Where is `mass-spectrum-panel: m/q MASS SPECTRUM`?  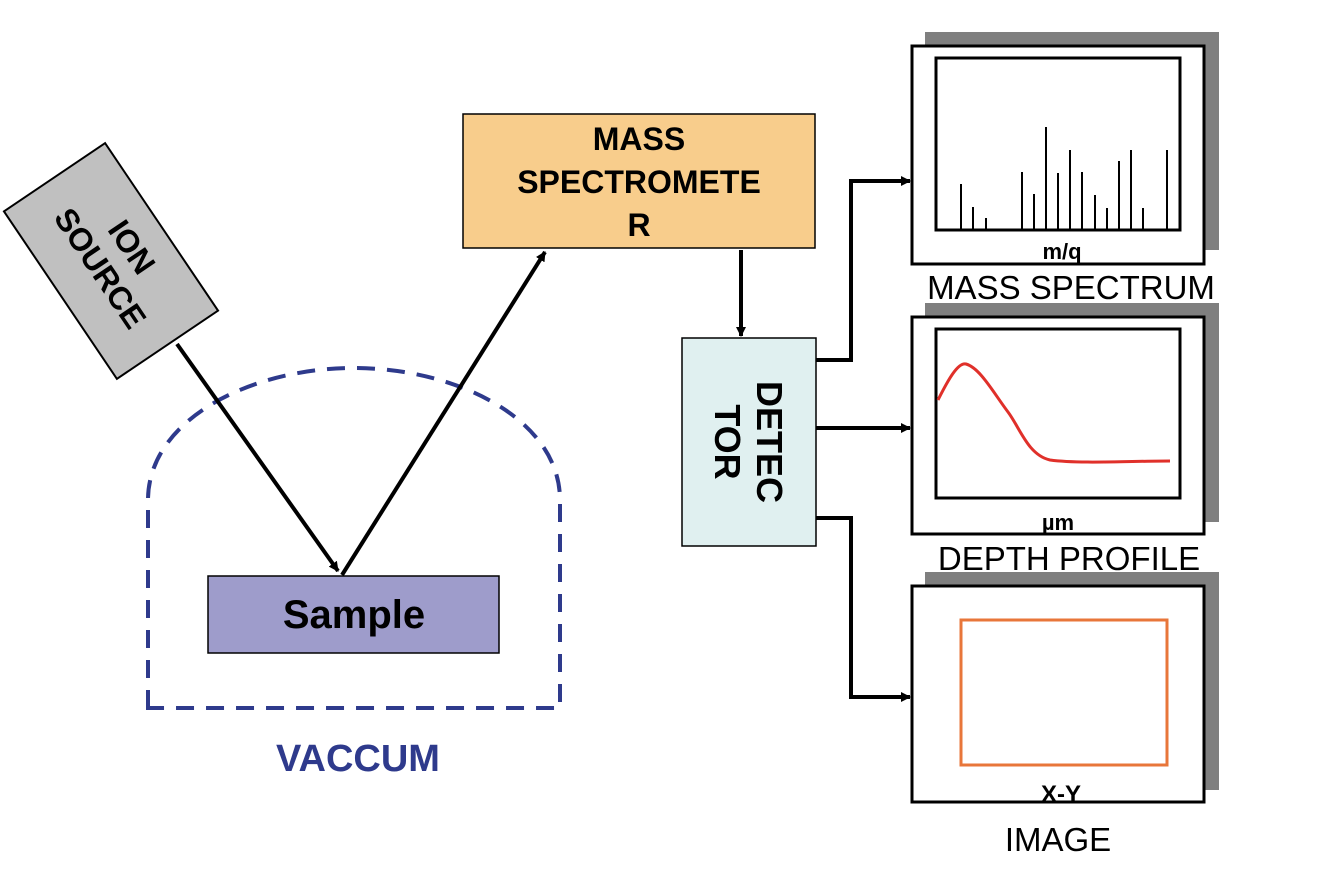 mass-spectrum-panel: m/q MASS SPECTRUM is located at coordinates (1064, 169).